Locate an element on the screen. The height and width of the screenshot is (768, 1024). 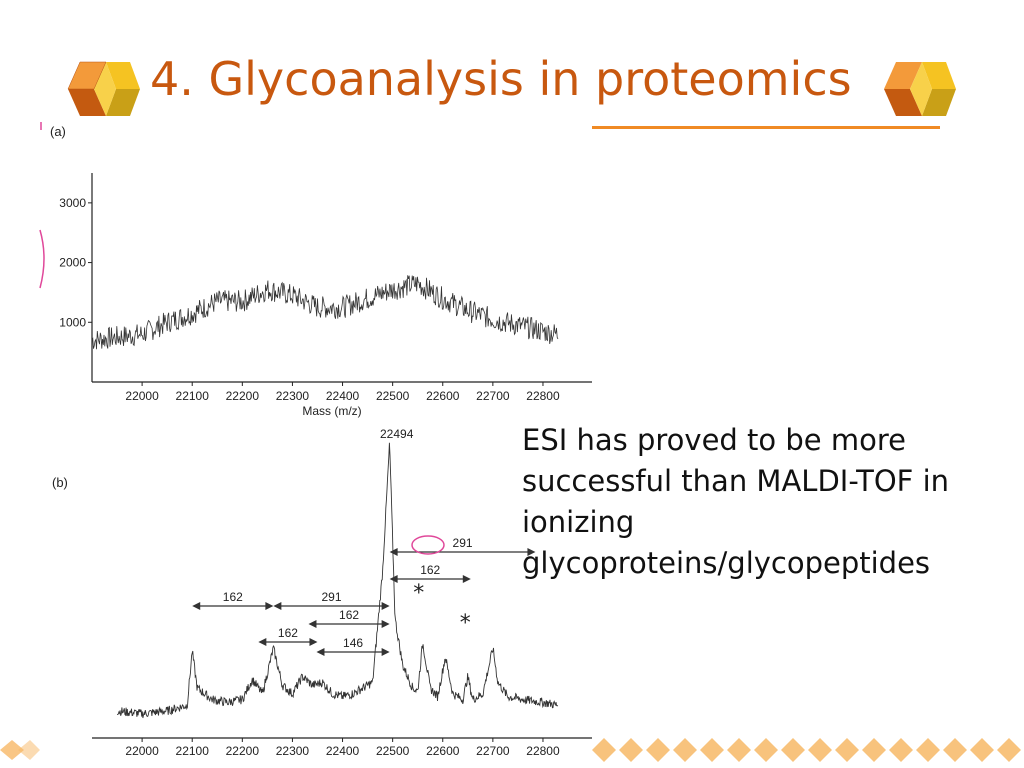
panel-a-y-tick-label: 2000 is located at coordinates (72, 263).